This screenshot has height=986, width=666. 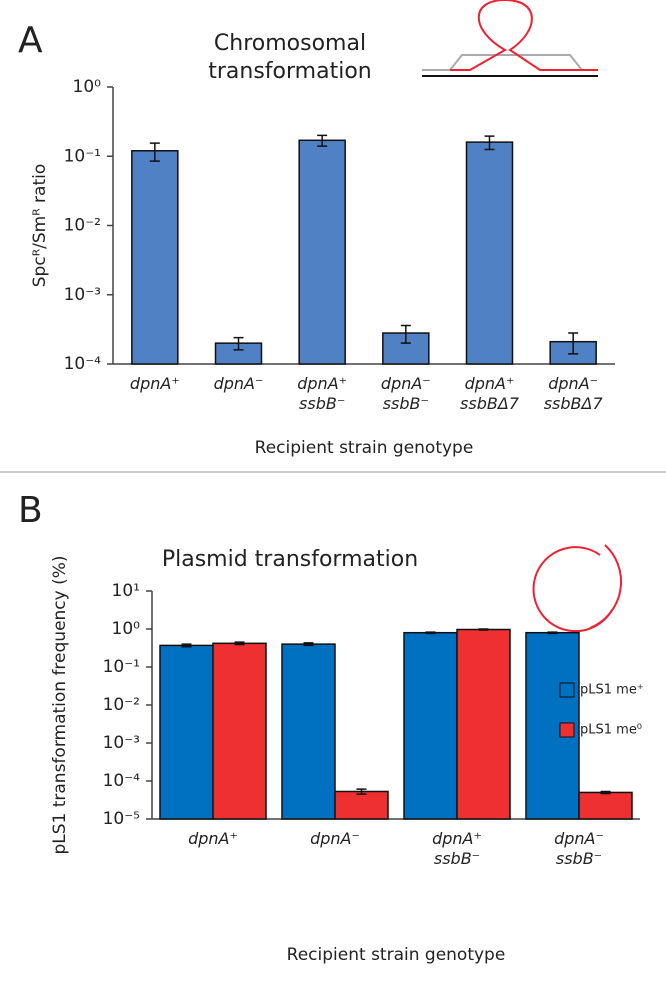 What do you see at coordinates (40, 225) in the screenshot?
I see `y-axis-label: Spcᴿ/Smᴿ ratio` at bounding box center [40, 225].